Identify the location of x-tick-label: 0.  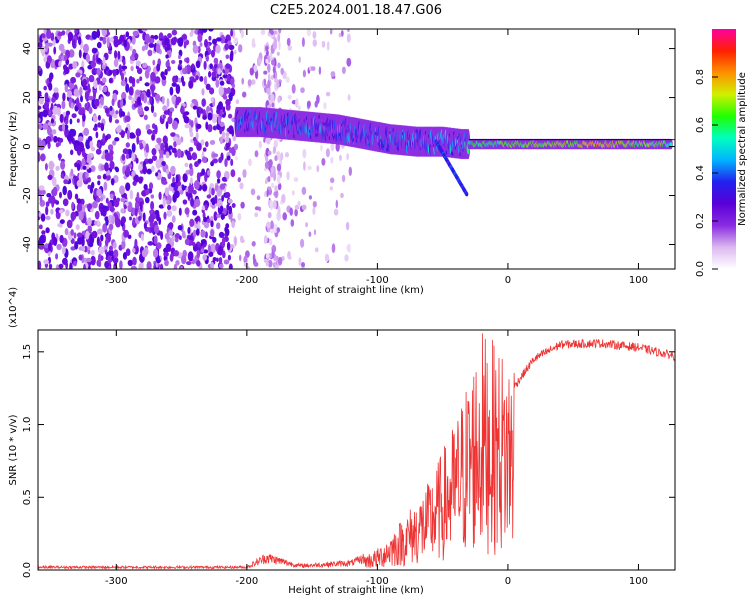
(508, 280).